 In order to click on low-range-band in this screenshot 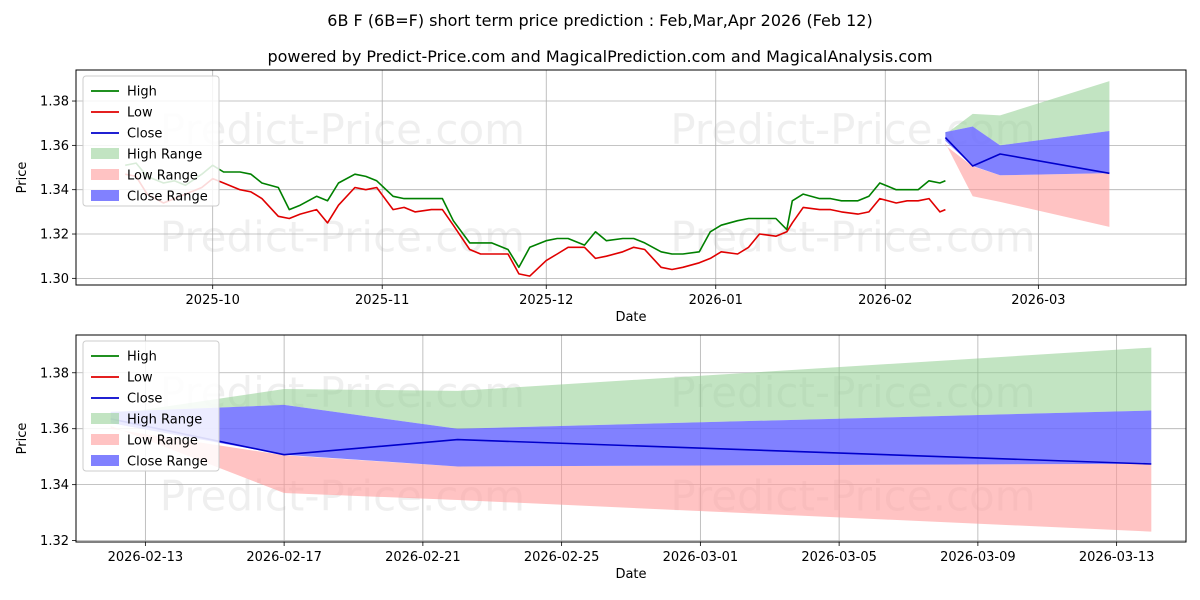, I will do `click(1027, 185)`.